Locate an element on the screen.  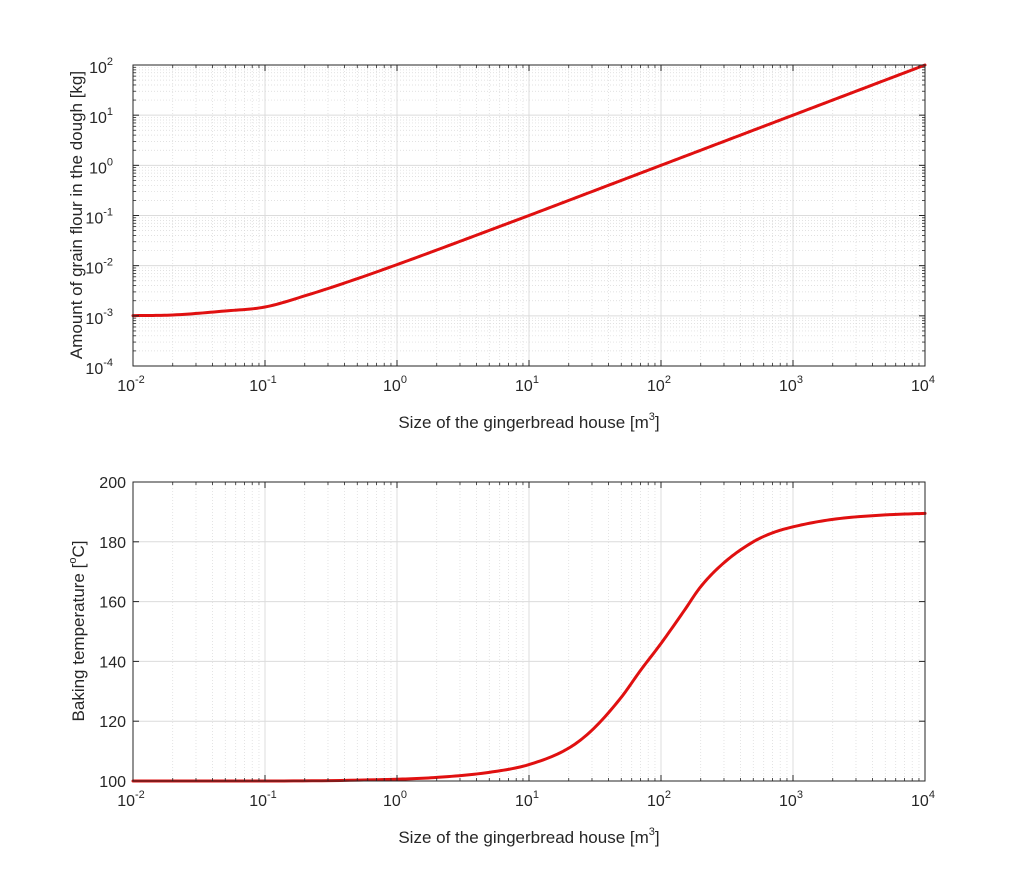
top-x-tick-labels: 10⁻² 10⁻¹ 10⁰ 10¹ 10² 10³ 10⁴ is located at coordinates (526, 384).